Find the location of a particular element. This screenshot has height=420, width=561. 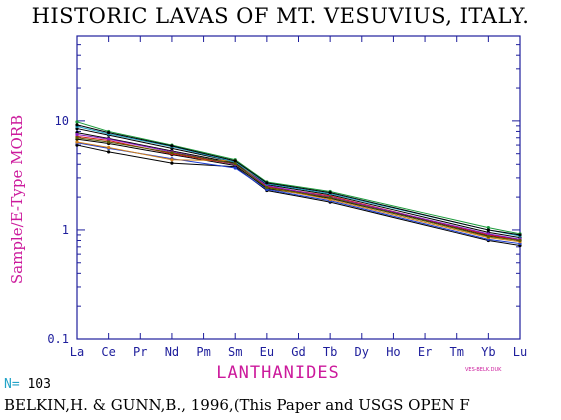

sample-count-label: N= is located at coordinates (12, 384).